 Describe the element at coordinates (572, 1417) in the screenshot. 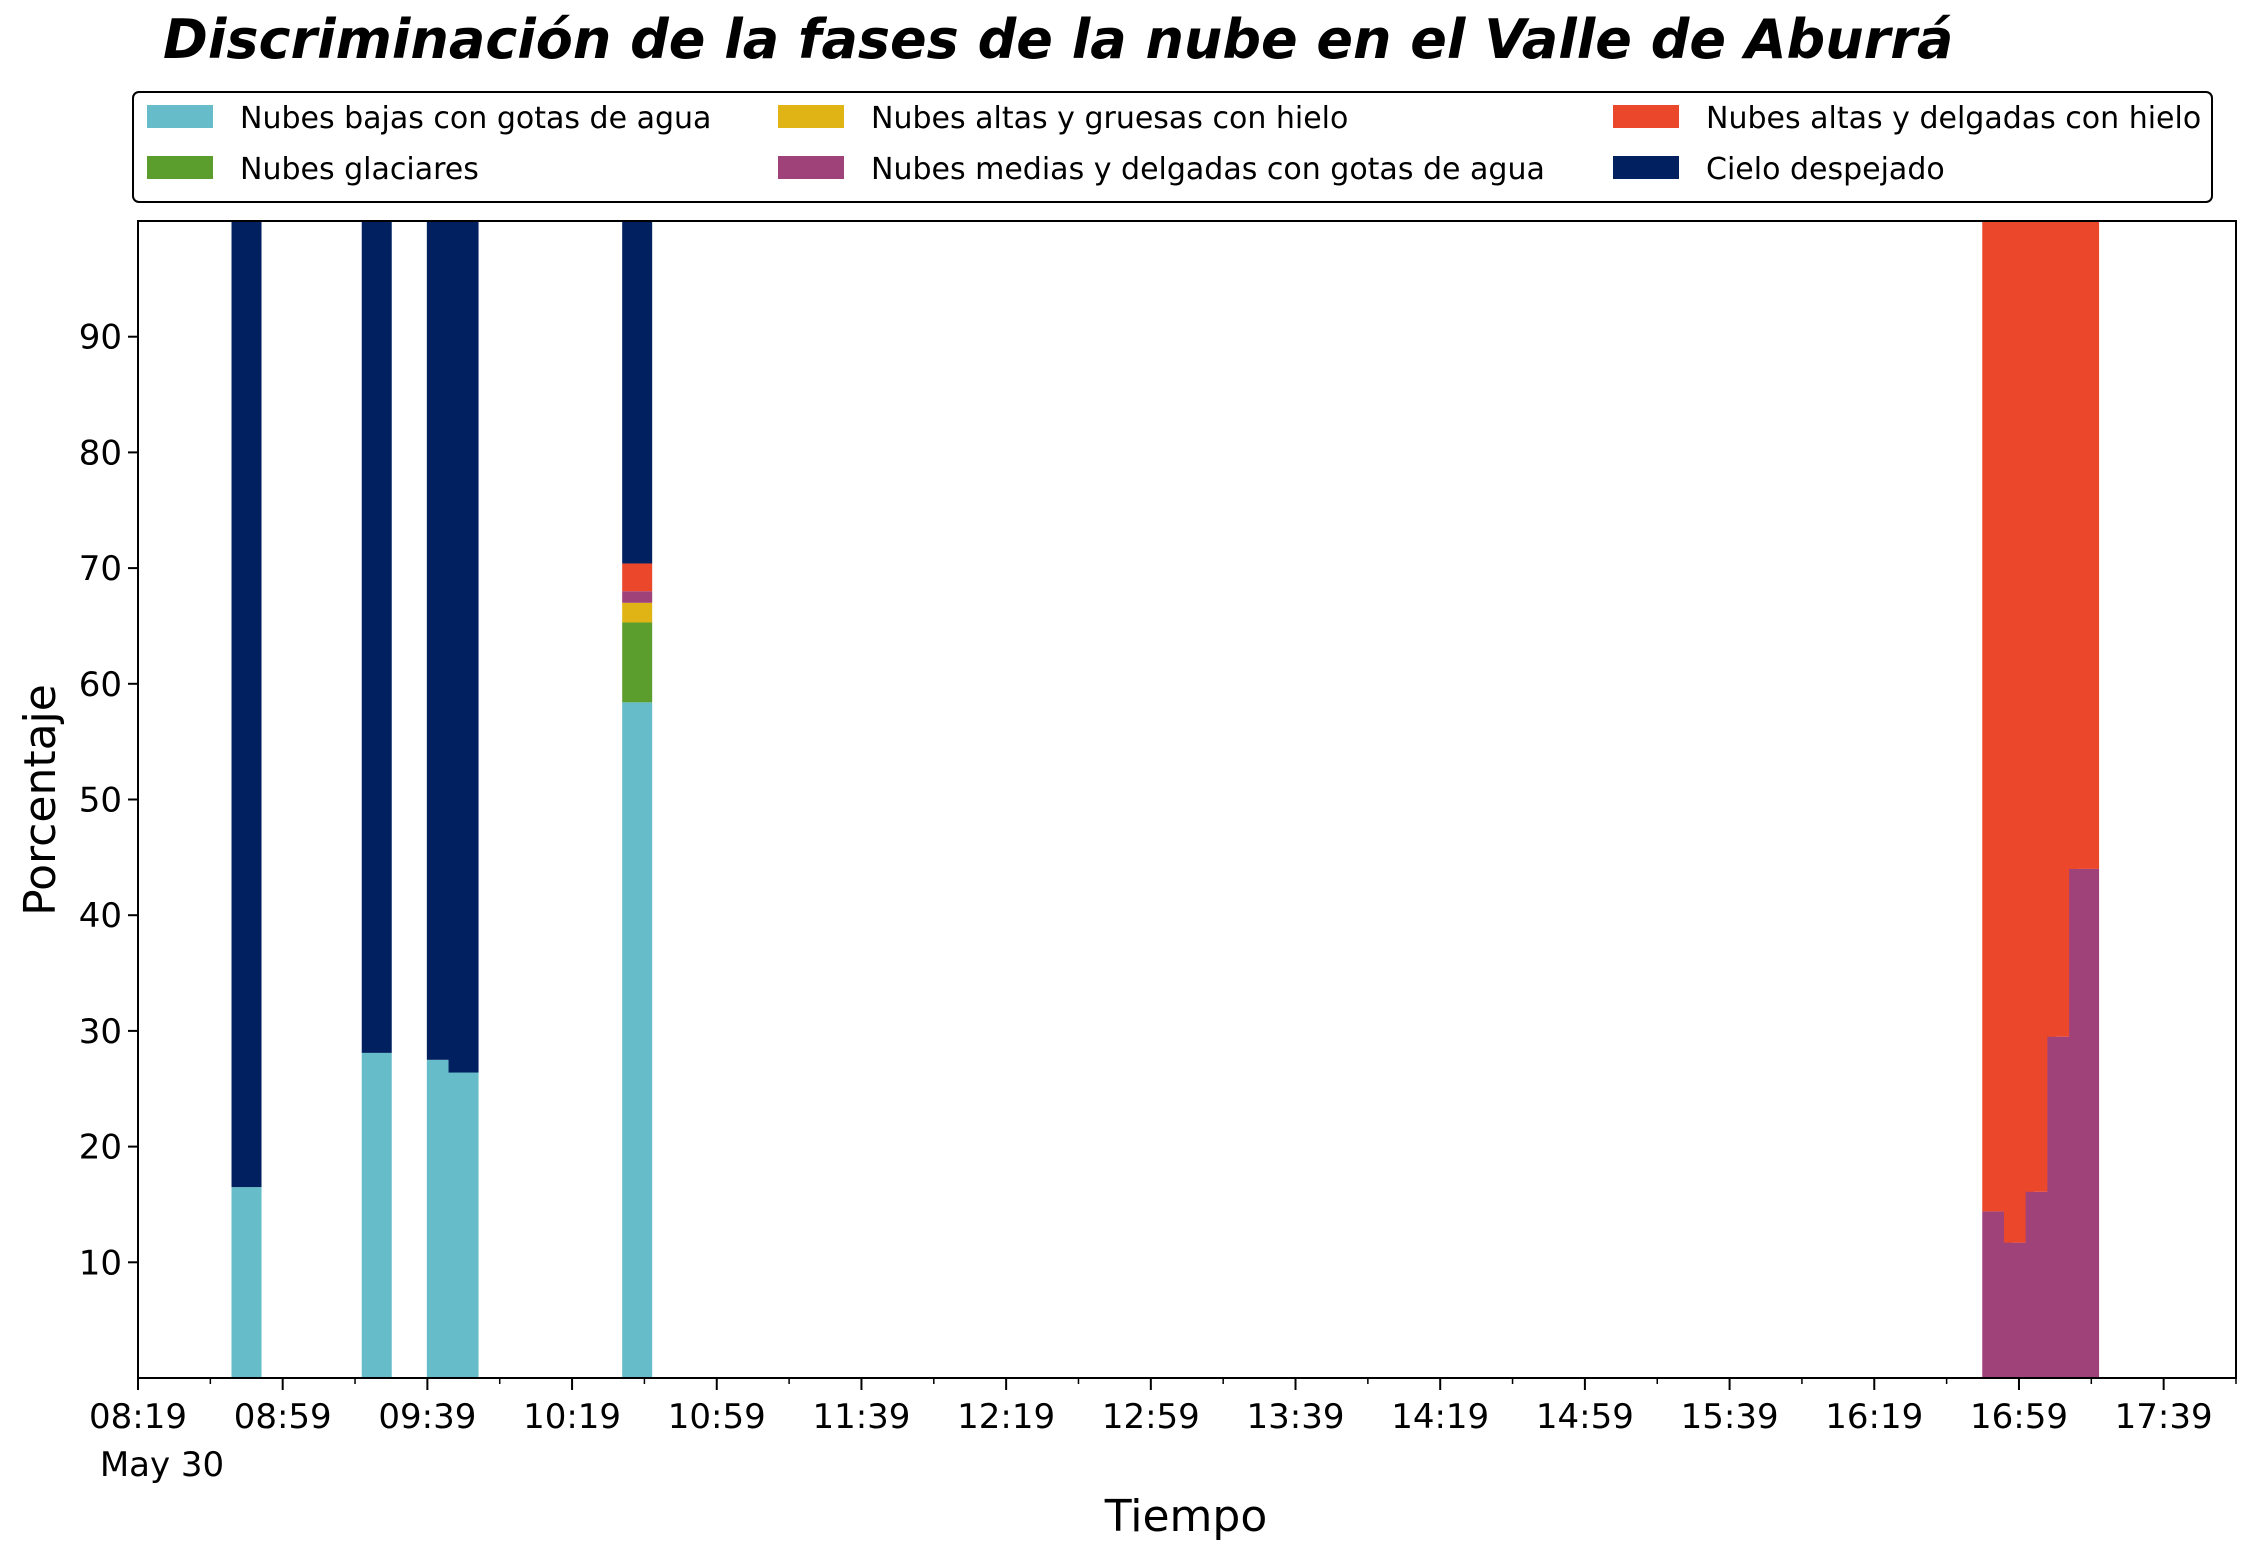

I see `x-tick-label: 10:19` at that location.